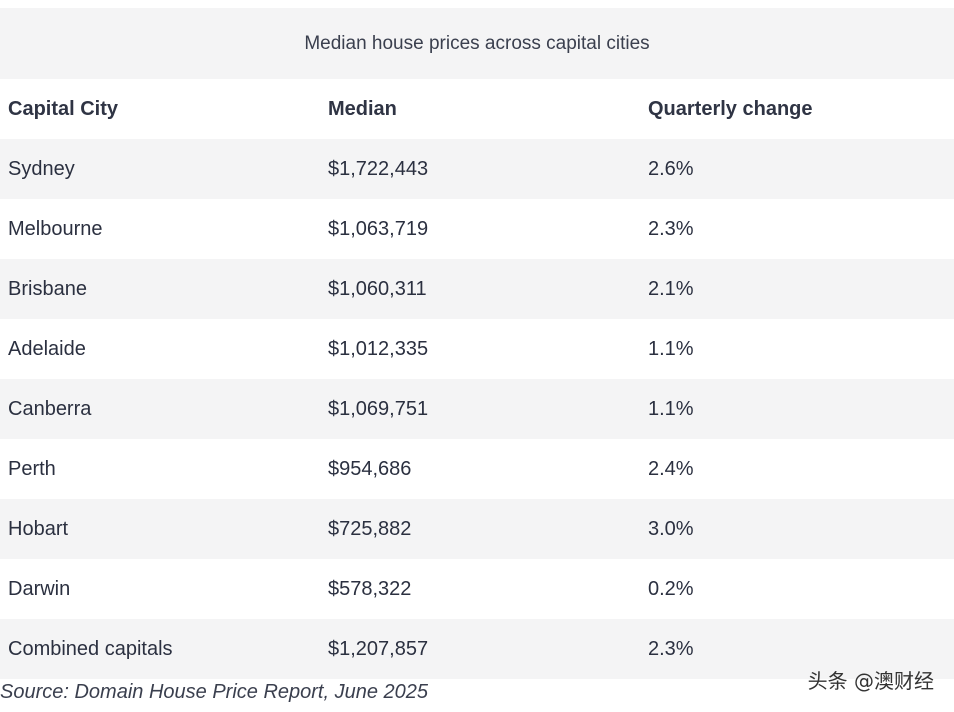 This screenshot has width=954, height=712. I want to click on table-row: Perth $954,686 2.4%, so click(477, 469).